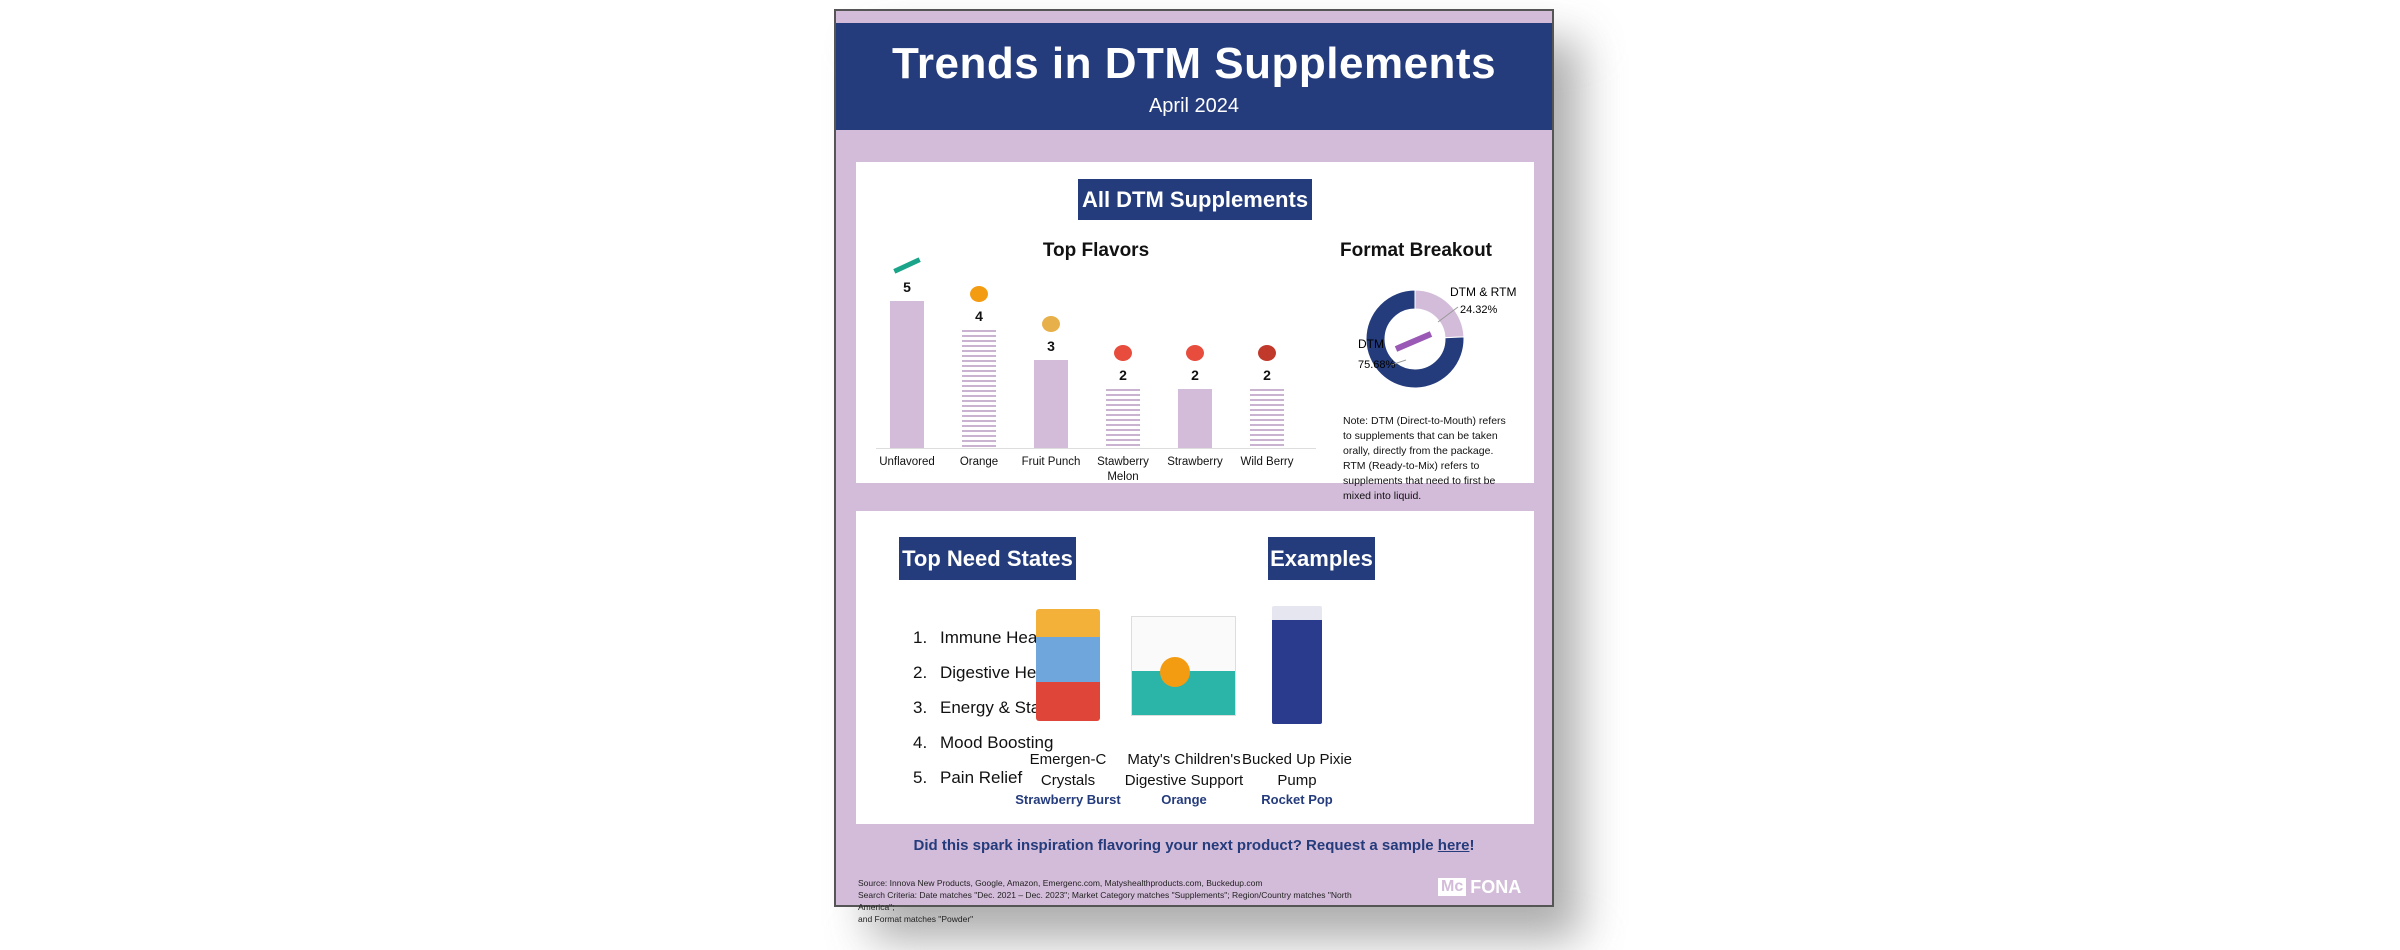 This screenshot has width=2400, height=950. I want to click on example-name: Bucked Up Pixie Pump, so click(1297, 770).